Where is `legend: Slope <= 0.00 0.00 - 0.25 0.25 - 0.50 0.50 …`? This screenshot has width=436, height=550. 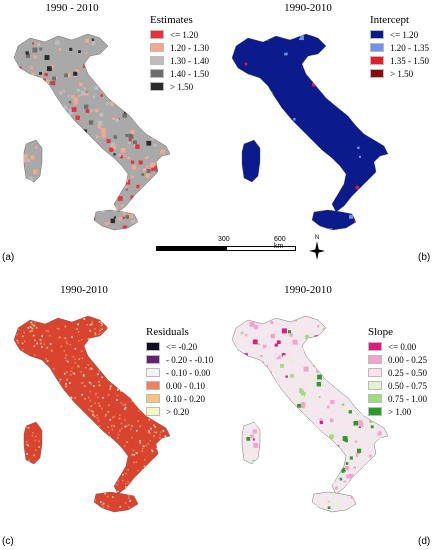 legend: Slope <= 0.00 0.00 - 0.25 0.25 - 0.50 0.50 … is located at coordinates (397, 372).